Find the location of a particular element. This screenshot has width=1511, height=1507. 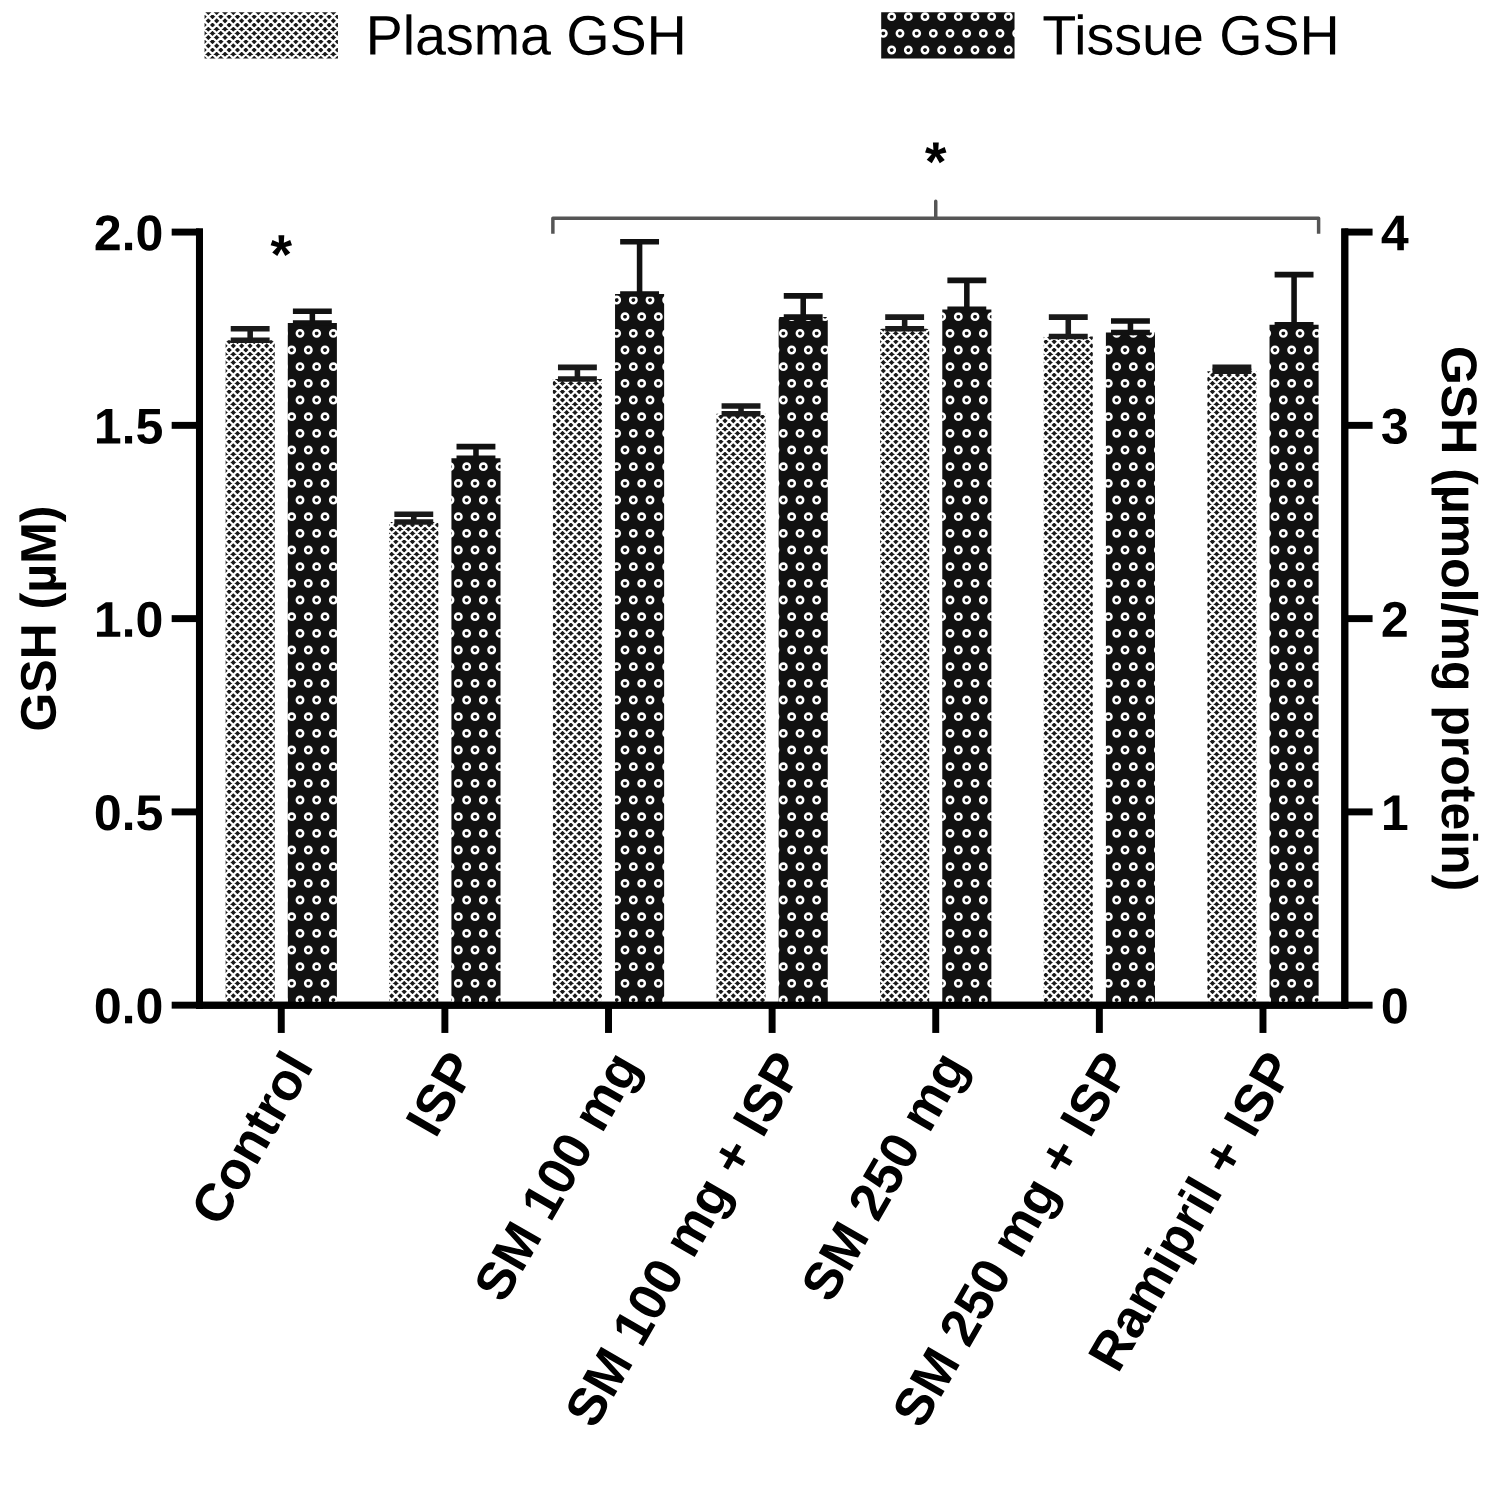

legend-label: Tissue GSH is located at coordinates (1189, 35).